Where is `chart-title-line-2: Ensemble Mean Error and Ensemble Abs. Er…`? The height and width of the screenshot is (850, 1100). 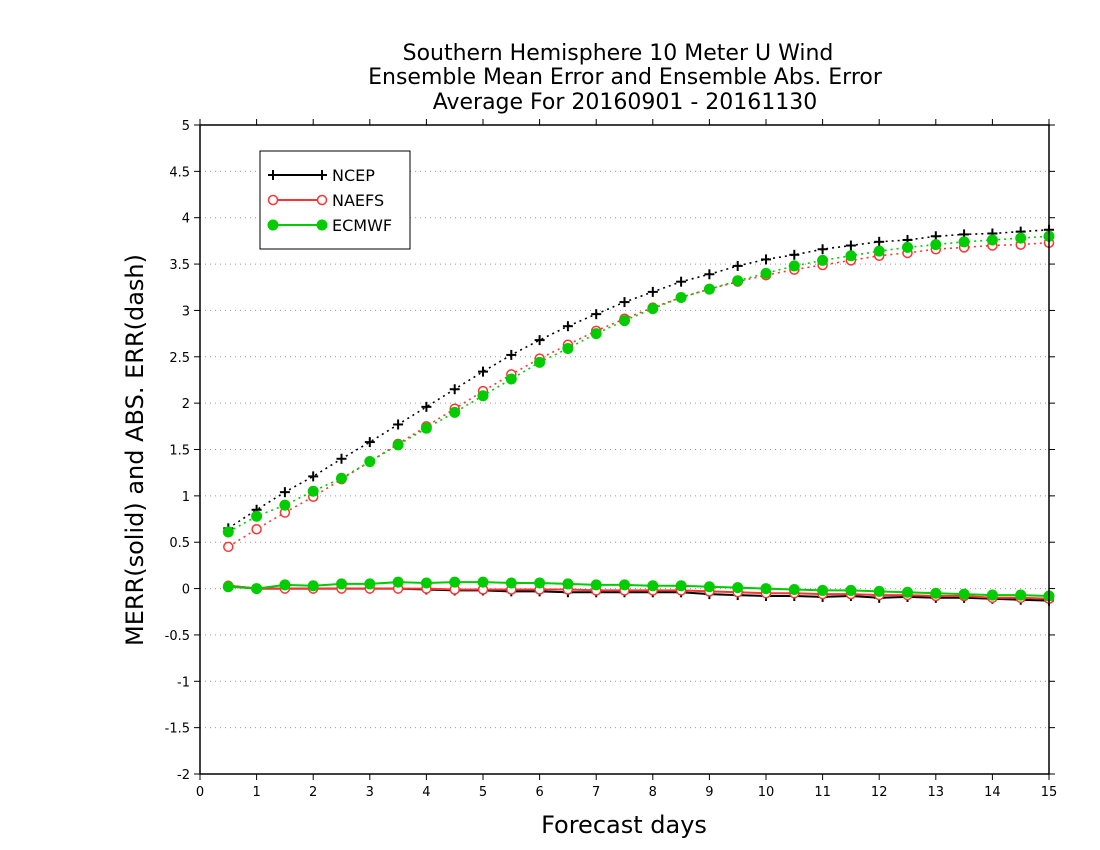
chart-title-line-2: Ensemble Mean Error and Ensemble Abs. Er… is located at coordinates (625, 77).